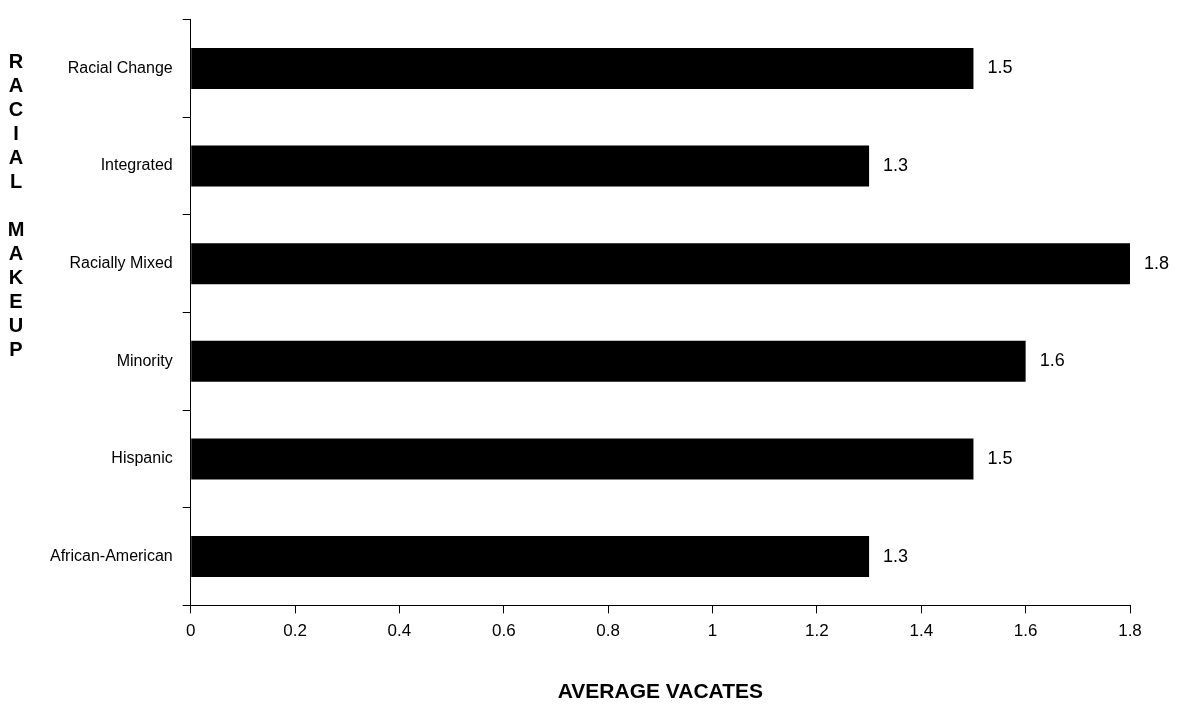  I want to click on x-tick-label: 0.4, so click(399, 631).